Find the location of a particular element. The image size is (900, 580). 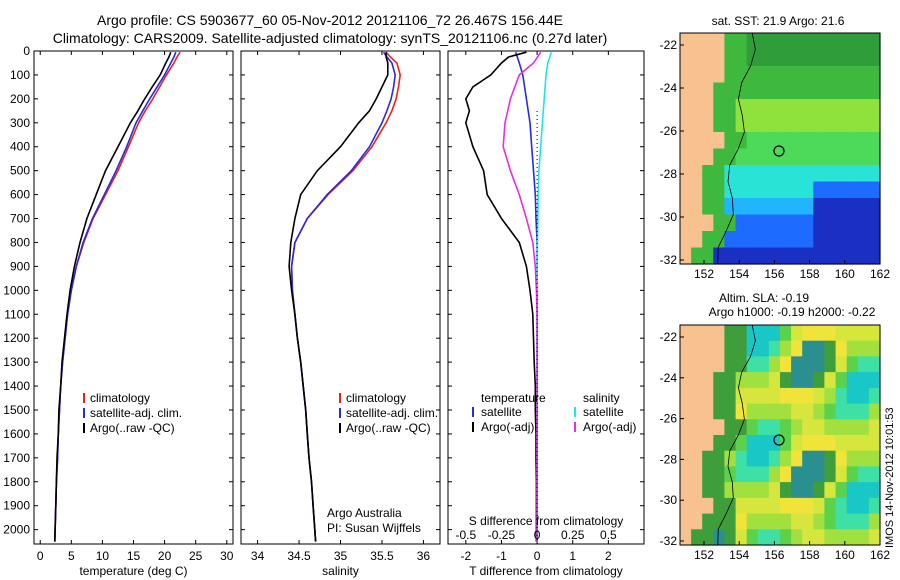

sst-map-title: sat. SST: 21.9 Argo: 21.6 is located at coordinates (778, 21).